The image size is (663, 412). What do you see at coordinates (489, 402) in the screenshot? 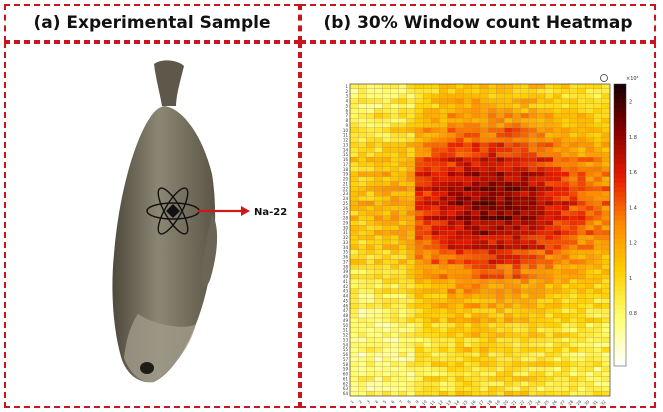
I see `col-tick-label: 18` at bounding box center [489, 402].